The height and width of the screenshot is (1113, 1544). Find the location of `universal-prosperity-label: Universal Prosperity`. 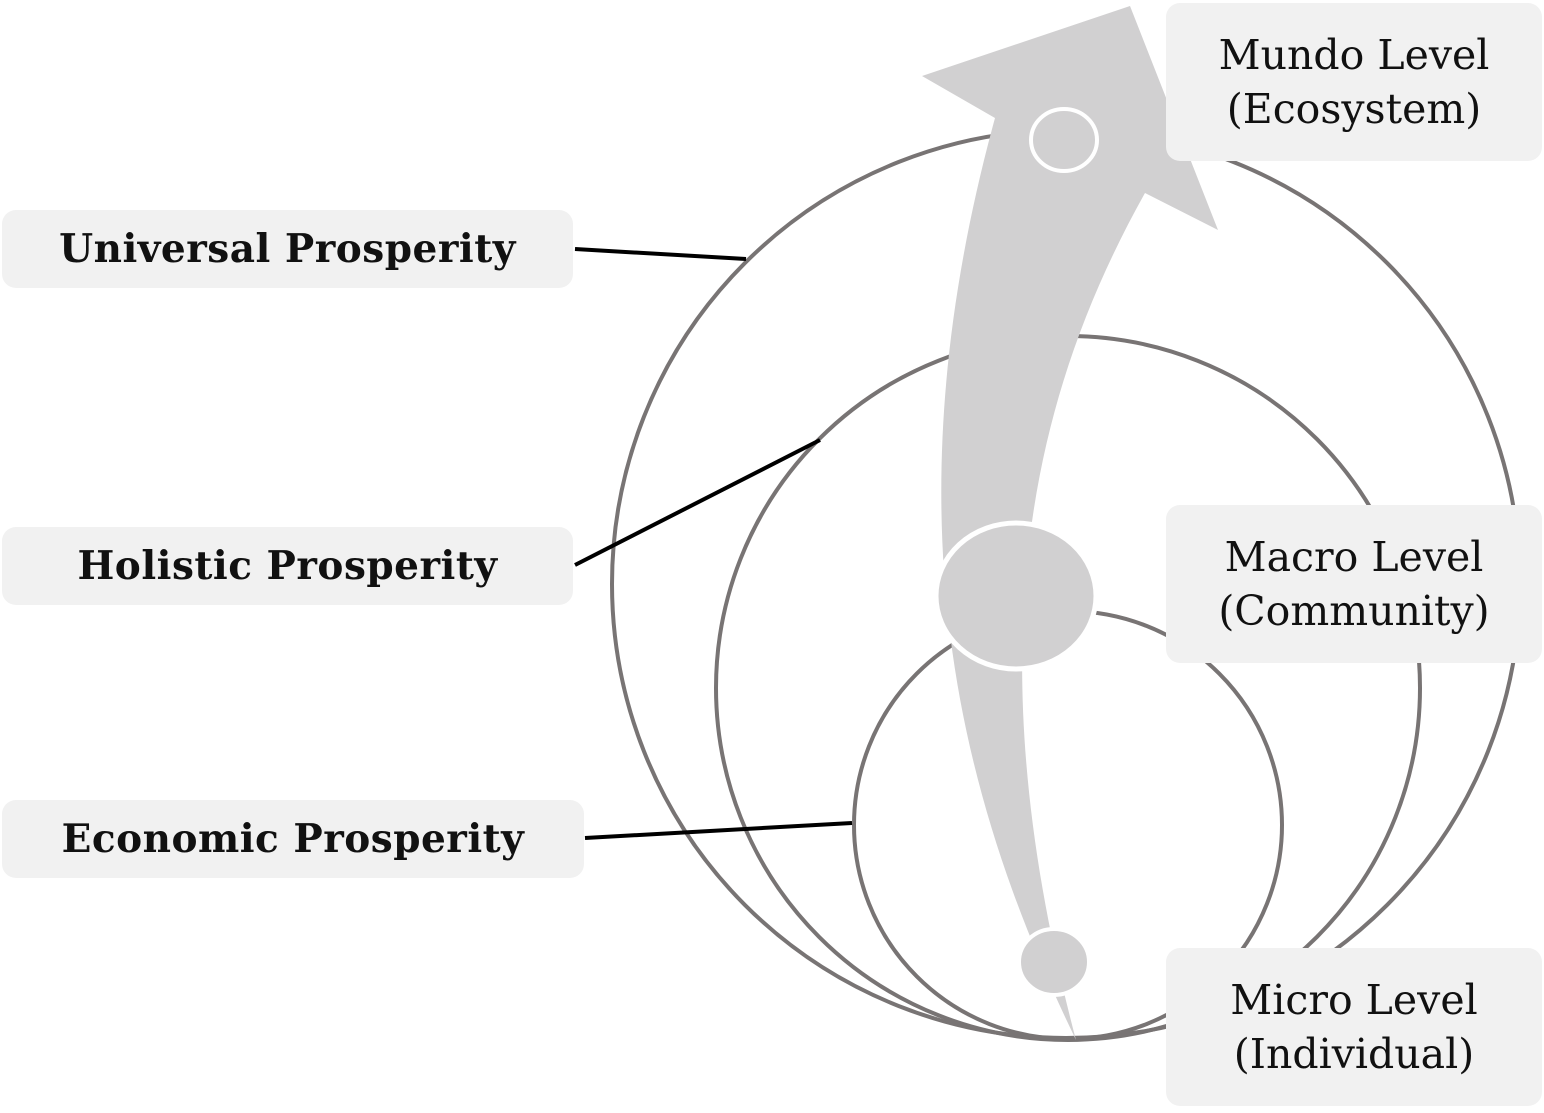

universal-prosperity-label: Universal Prosperity is located at coordinates (287, 249).